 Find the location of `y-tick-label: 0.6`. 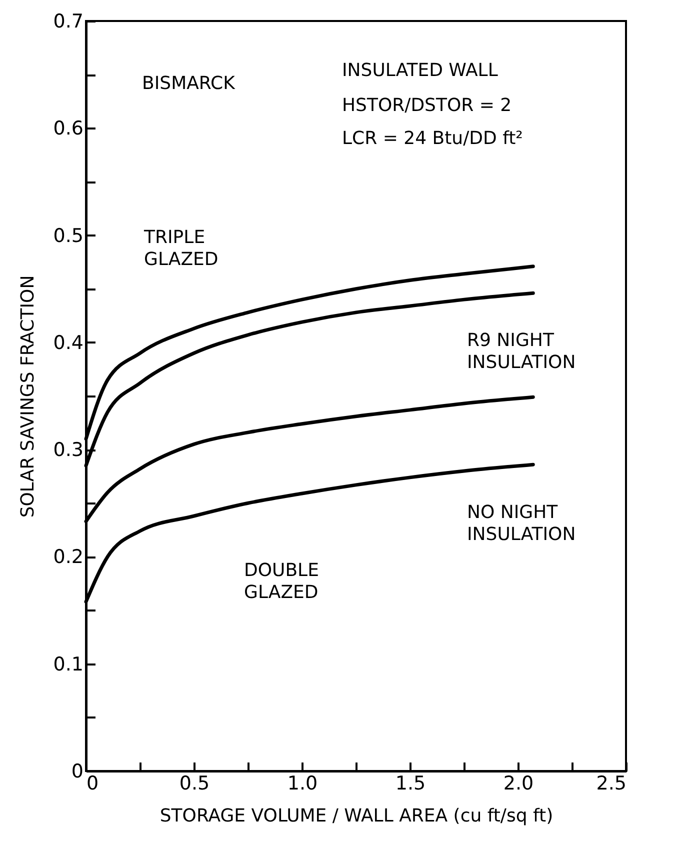

y-tick-label: 0.6 is located at coordinates (68, 129).